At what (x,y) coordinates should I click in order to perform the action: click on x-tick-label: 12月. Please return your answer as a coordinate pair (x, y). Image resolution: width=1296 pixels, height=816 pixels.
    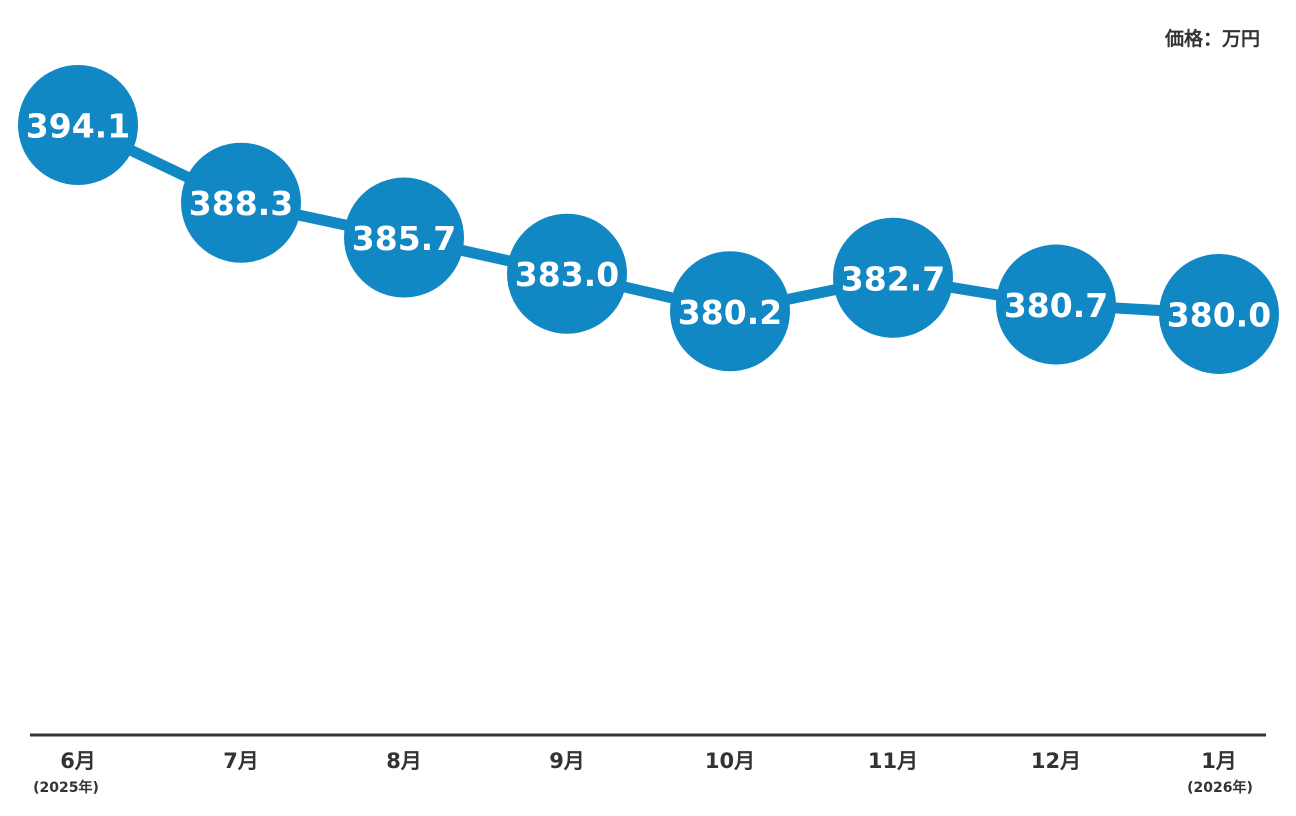
    Looking at the image, I should click on (1056, 761).